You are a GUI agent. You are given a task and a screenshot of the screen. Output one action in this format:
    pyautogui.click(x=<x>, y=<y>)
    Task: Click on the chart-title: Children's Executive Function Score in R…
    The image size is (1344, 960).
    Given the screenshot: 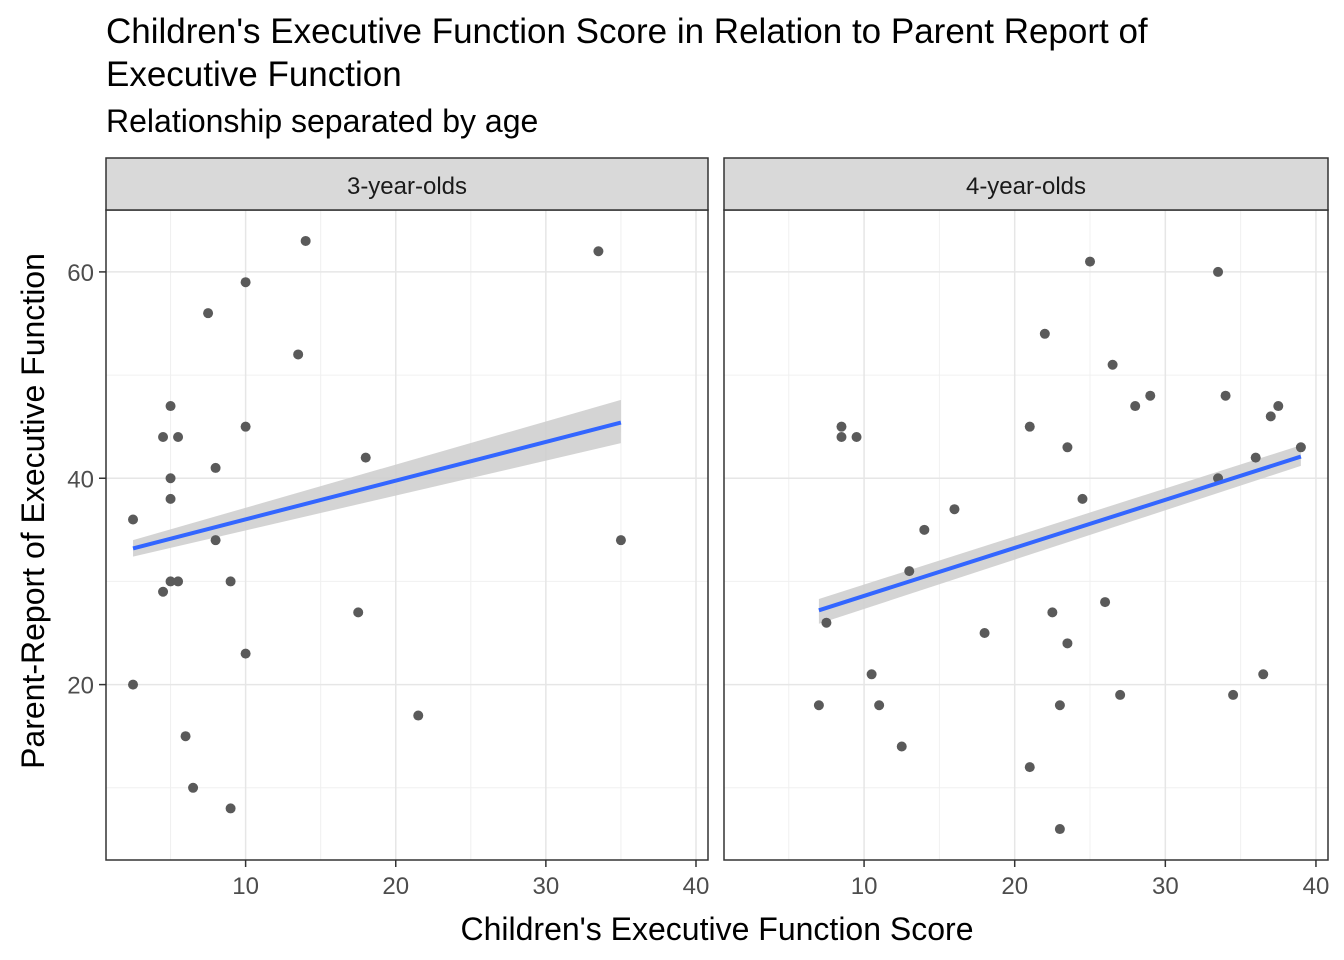 What is the action you would take?
    pyautogui.click(x=627, y=53)
    